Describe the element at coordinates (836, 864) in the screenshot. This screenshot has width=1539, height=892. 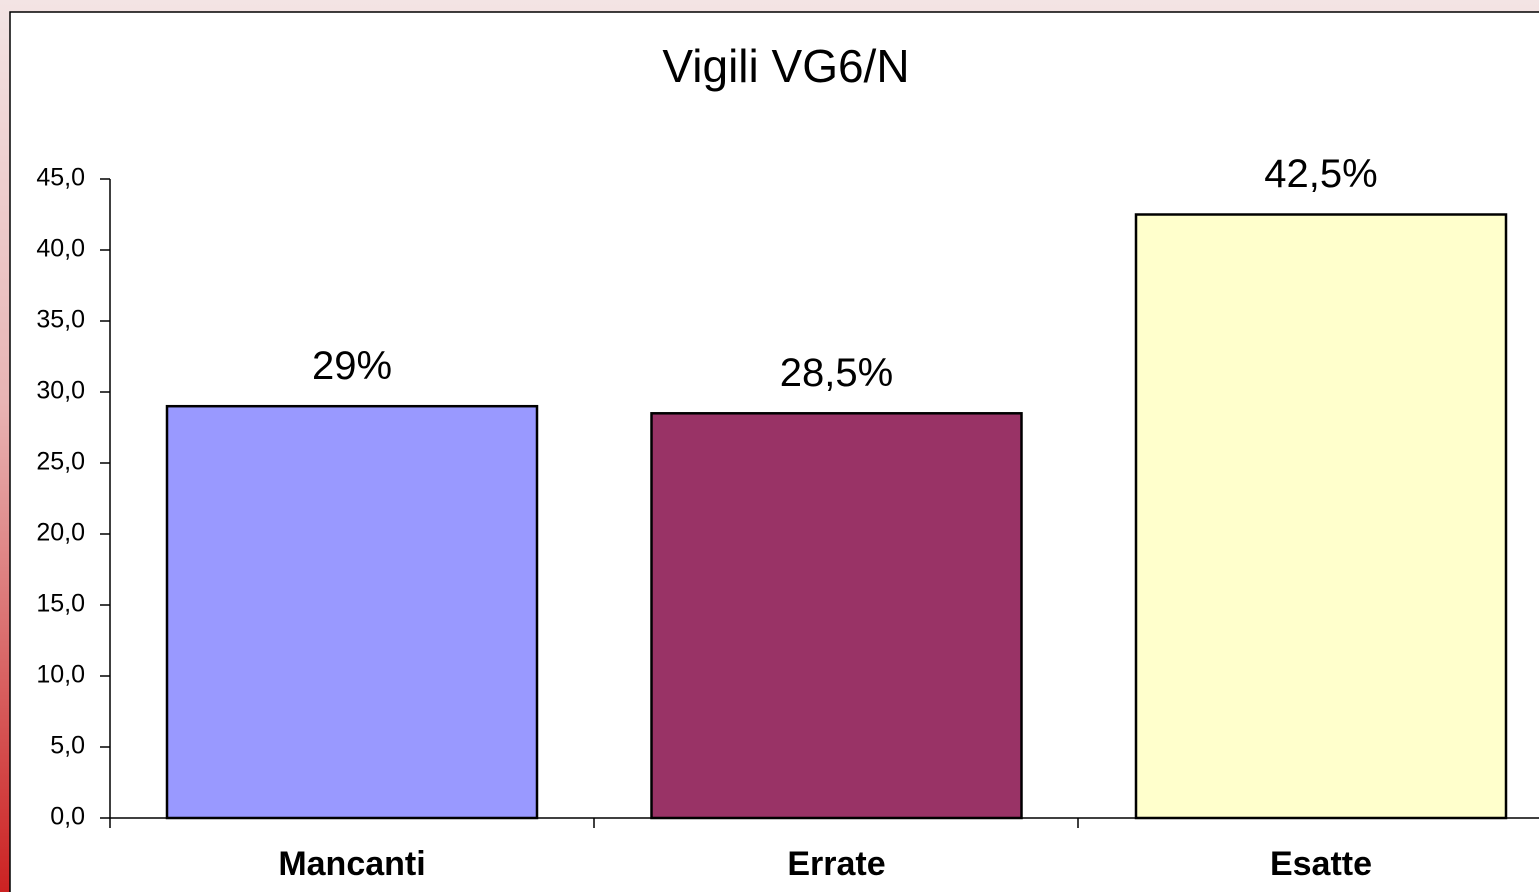
I see `x-tick-label: Errate` at that location.